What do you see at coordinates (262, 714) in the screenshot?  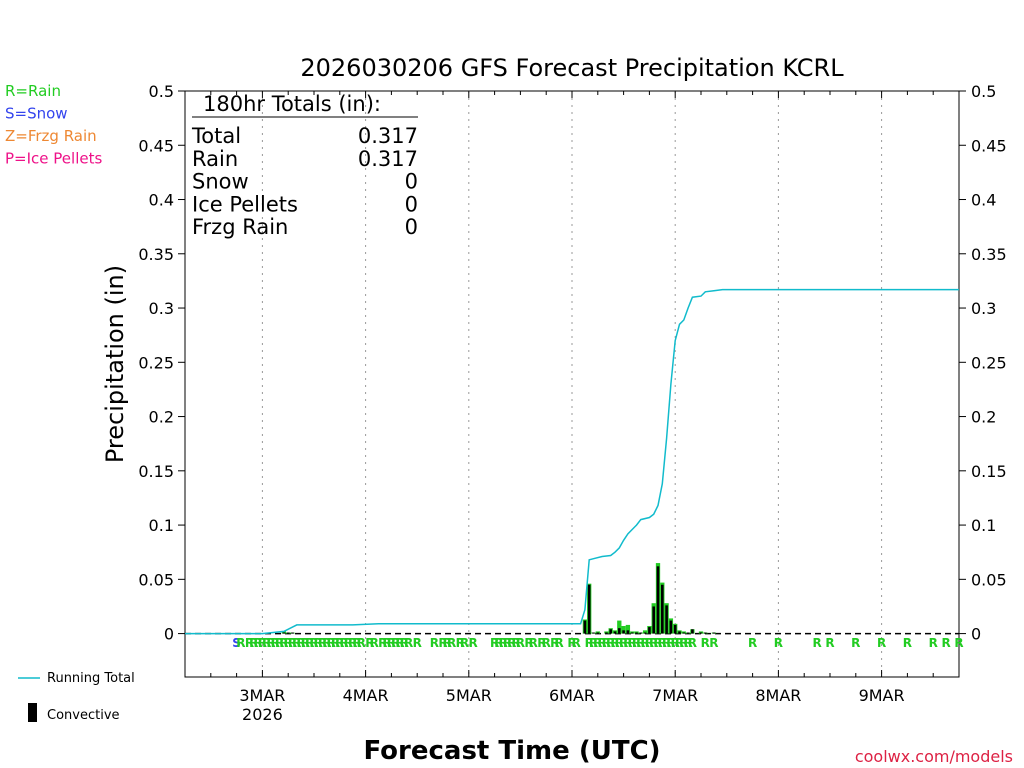 I see `x-tick-sublabel: 2026` at bounding box center [262, 714].